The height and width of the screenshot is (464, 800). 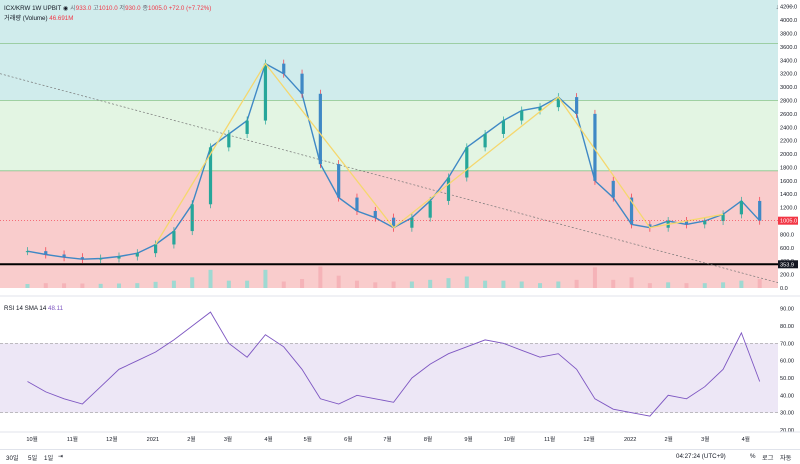 What do you see at coordinates (26, 18) in the screenshot?
I see `volume-label: 거래량 (Volume)` at bounding box center [26, 18].